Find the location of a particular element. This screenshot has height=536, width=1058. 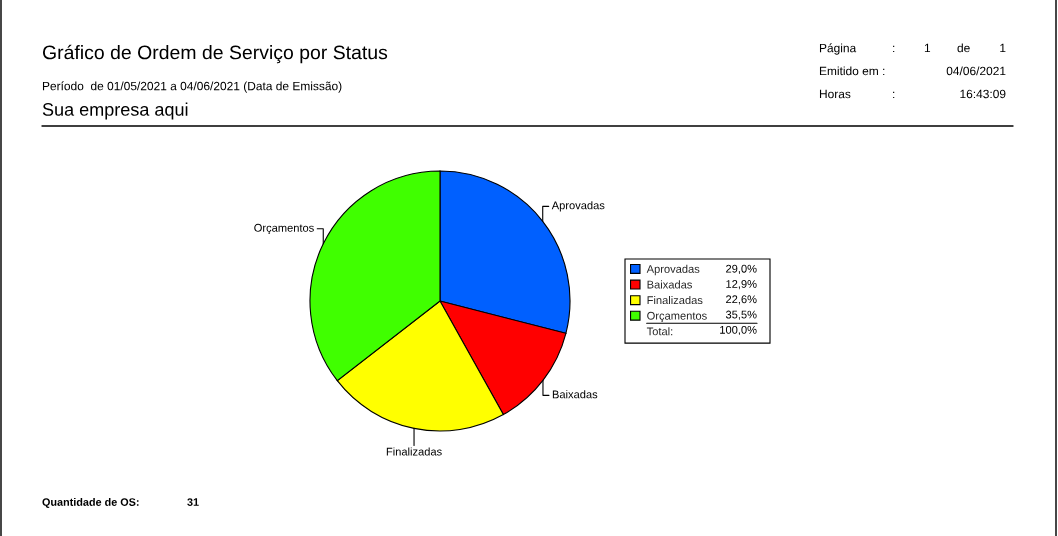

text: Emitido em : is located at coordinates (852, 71).